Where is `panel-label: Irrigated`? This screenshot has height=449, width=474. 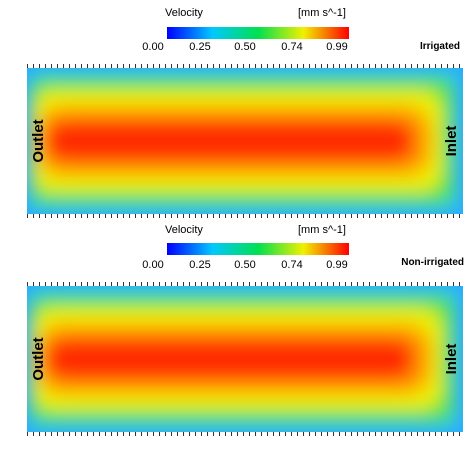 panel-label: Irrigated is located at coordinates (440, 46).